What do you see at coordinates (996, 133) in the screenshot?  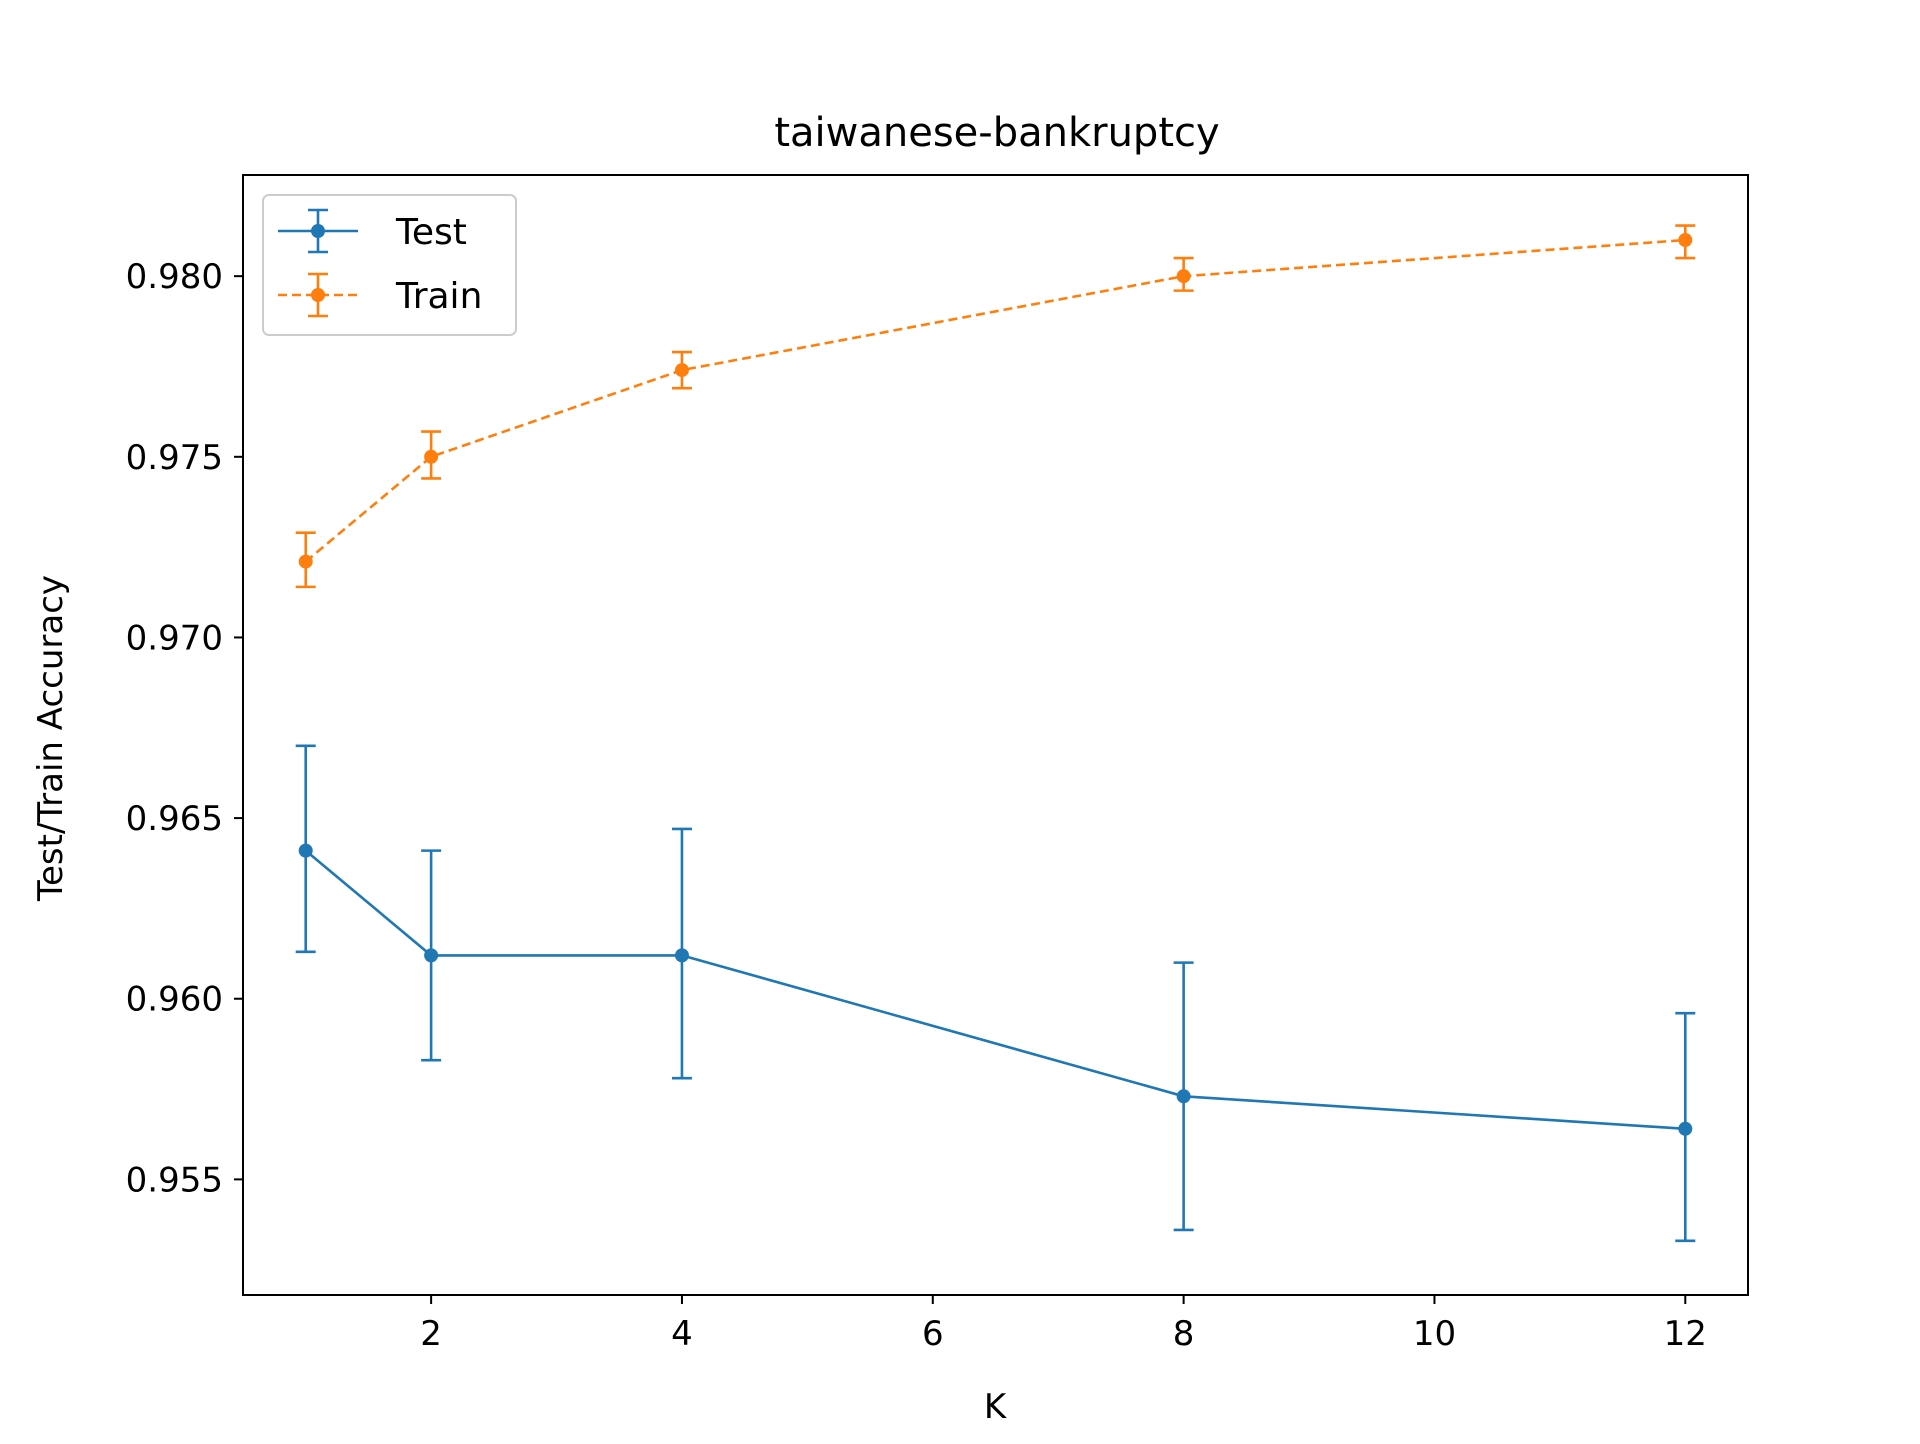 I see `chart-title: taiwanese-bankruptcy` at bounding box center [996, 133].